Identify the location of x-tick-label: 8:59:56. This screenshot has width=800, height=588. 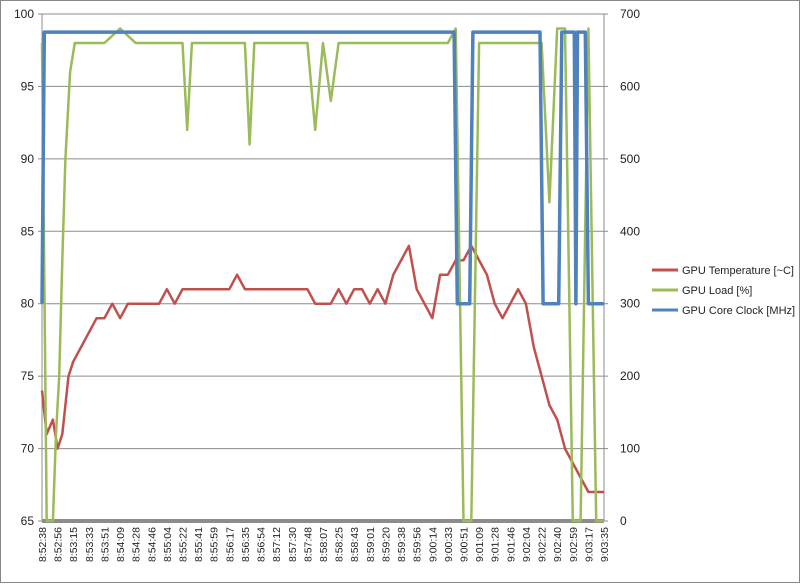
(418, 544).